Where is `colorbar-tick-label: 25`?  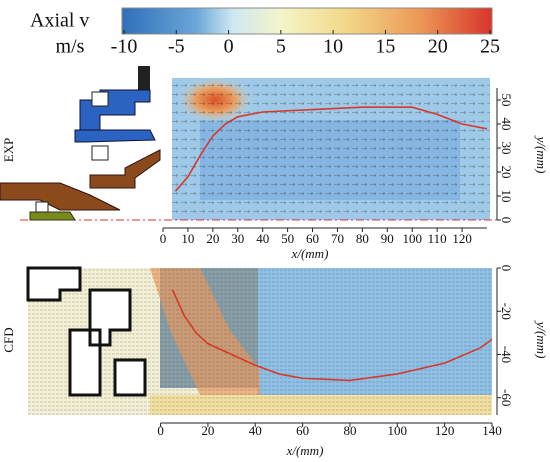
colorbar-tick-label: 25 is located at coordinates (490, 47).